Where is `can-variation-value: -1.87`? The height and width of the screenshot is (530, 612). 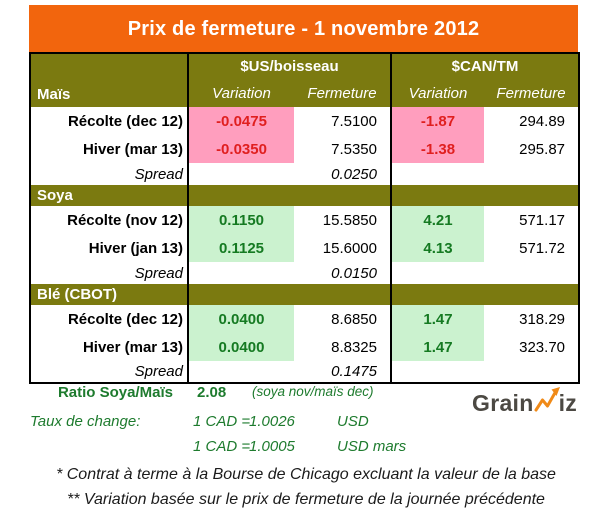
can-variation-value: -1.87 is located at coordinates (437, 121).